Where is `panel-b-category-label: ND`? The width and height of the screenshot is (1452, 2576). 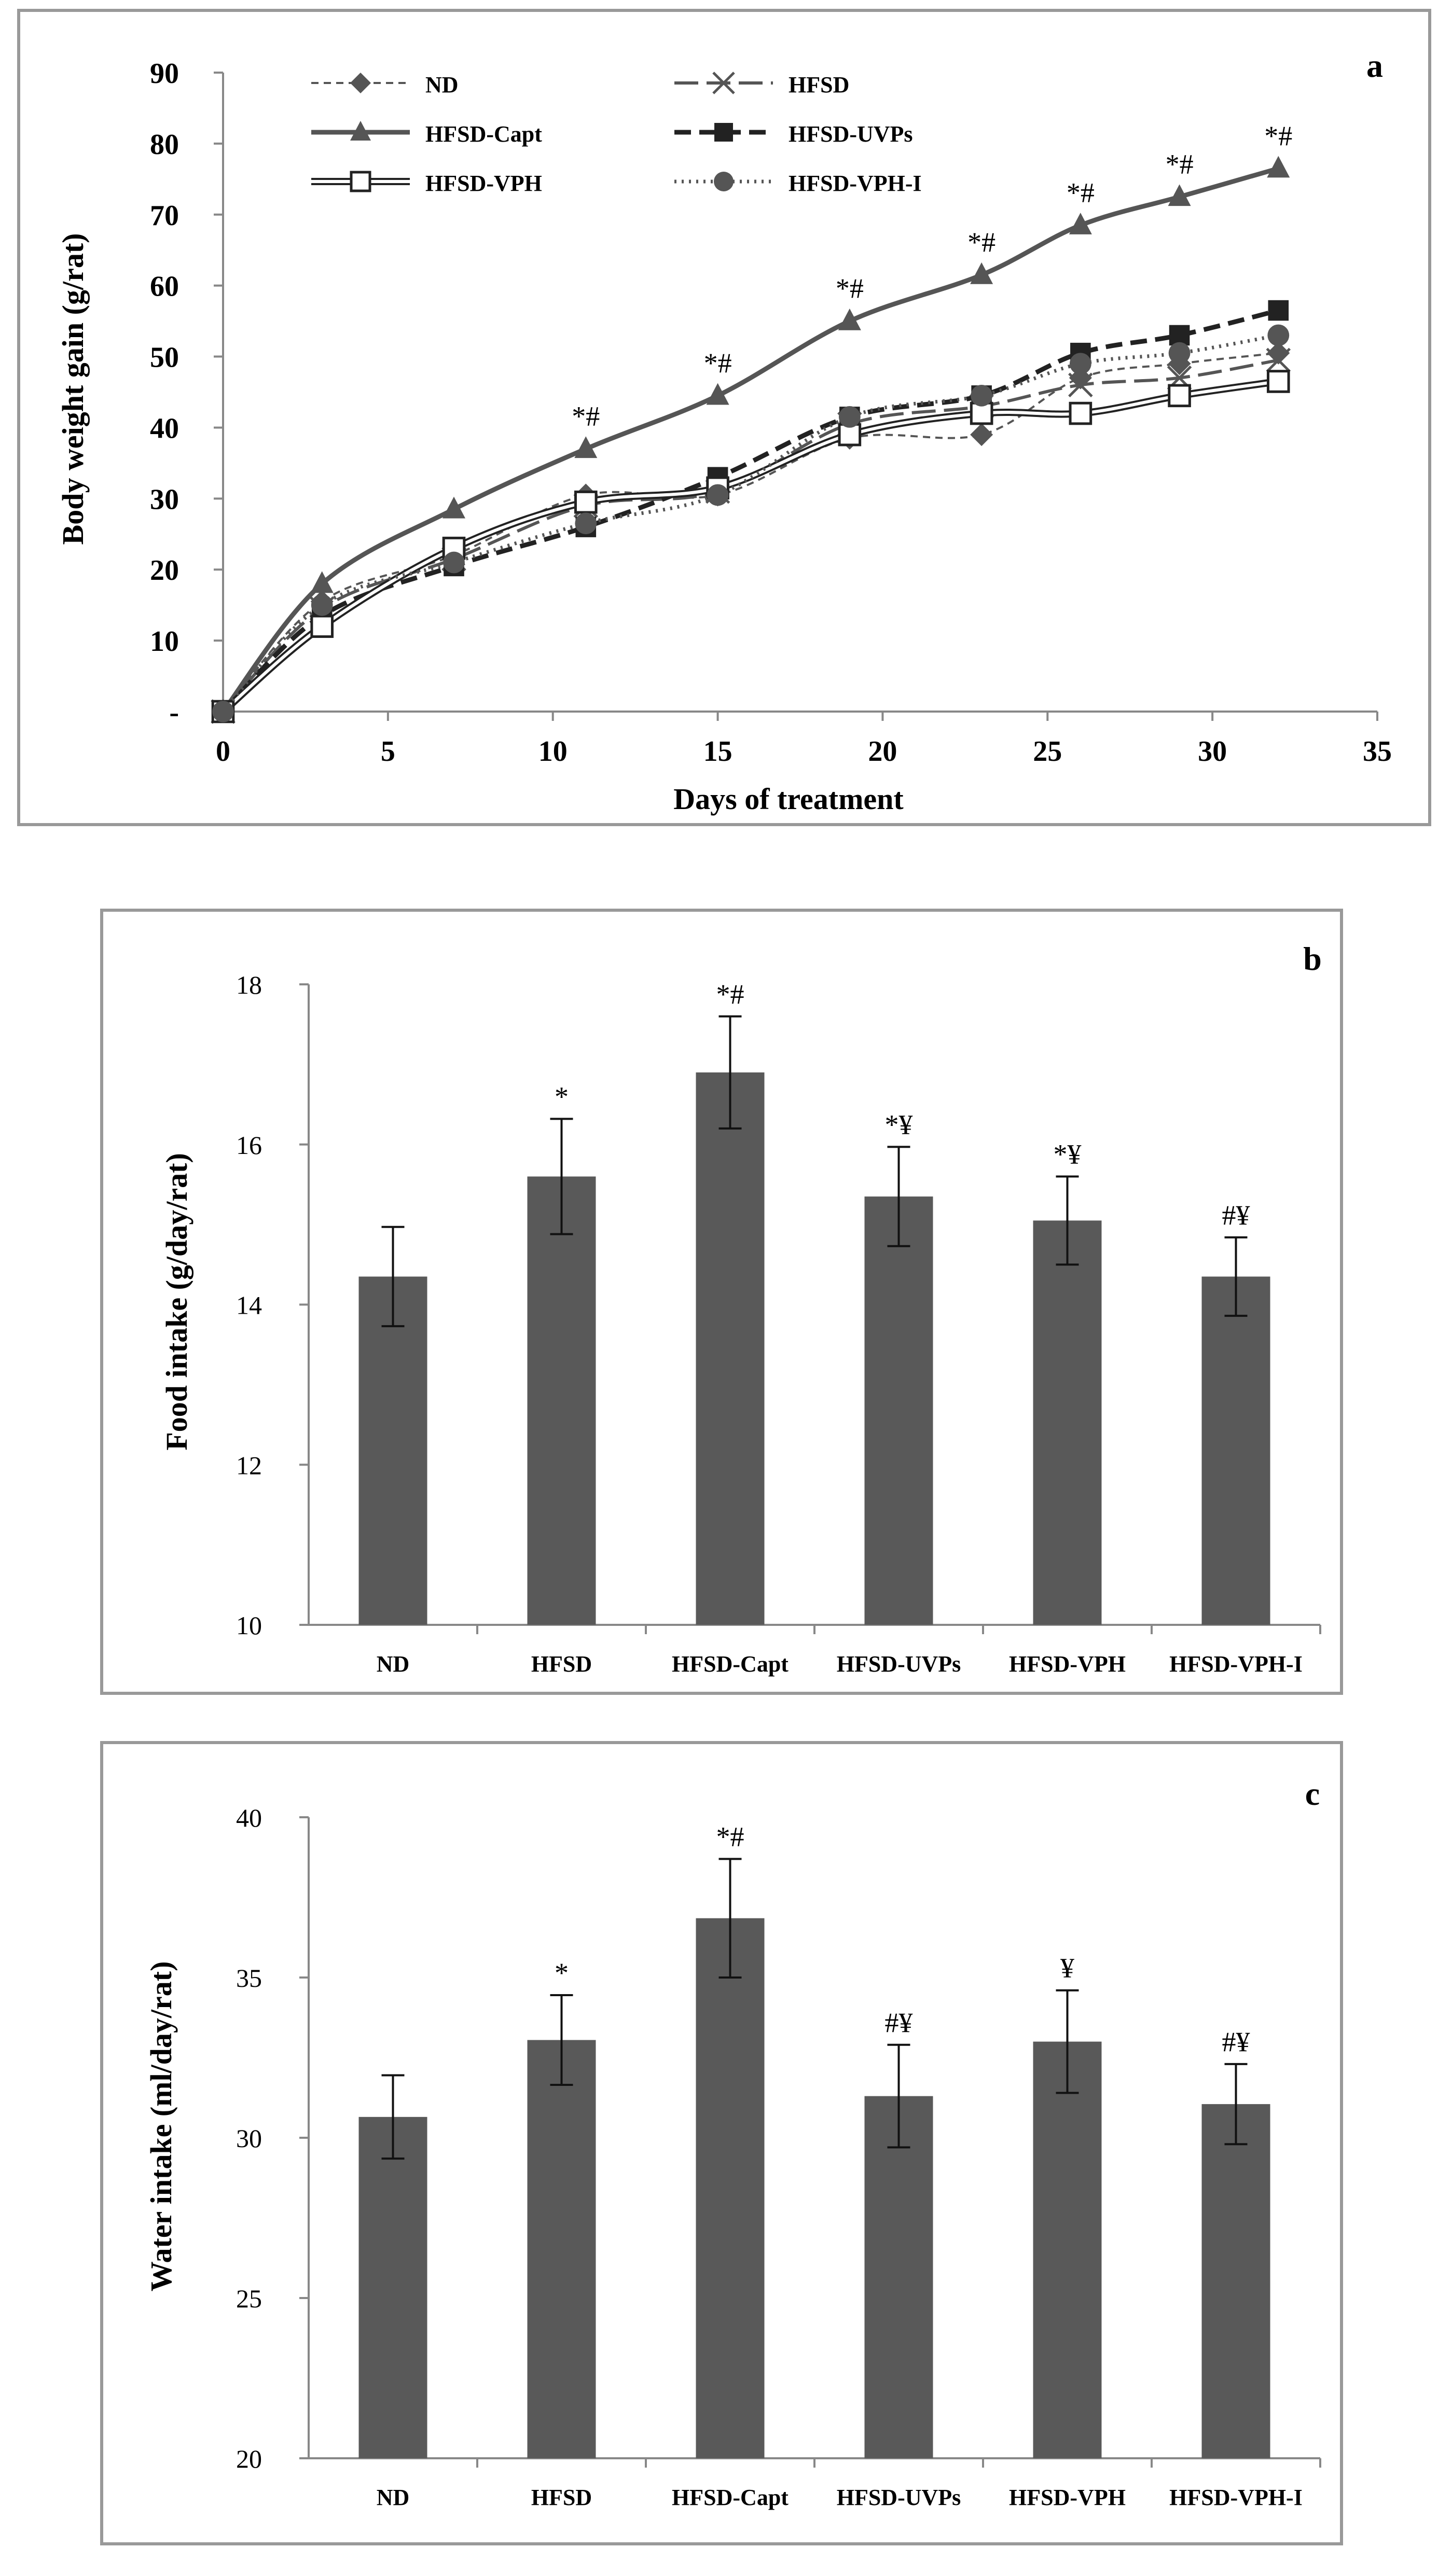
panel-b-category-label: ND is located at coordinates (393, 1664).